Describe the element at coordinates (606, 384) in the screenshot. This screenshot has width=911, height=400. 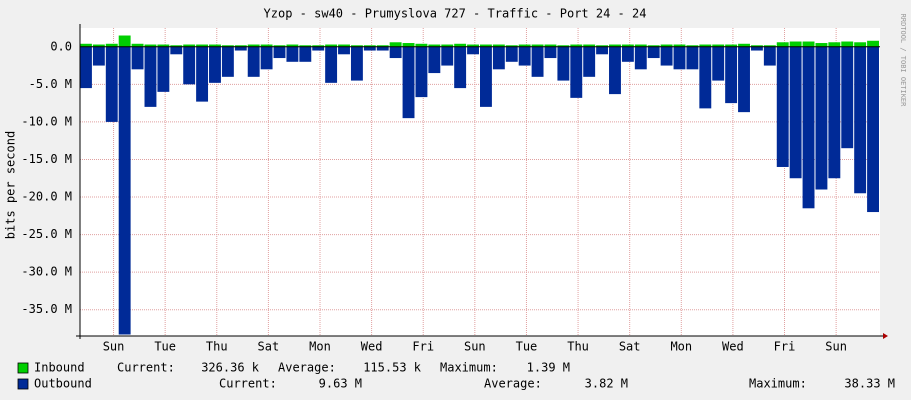
I see `legend-stat: 3.82 M` at that location.